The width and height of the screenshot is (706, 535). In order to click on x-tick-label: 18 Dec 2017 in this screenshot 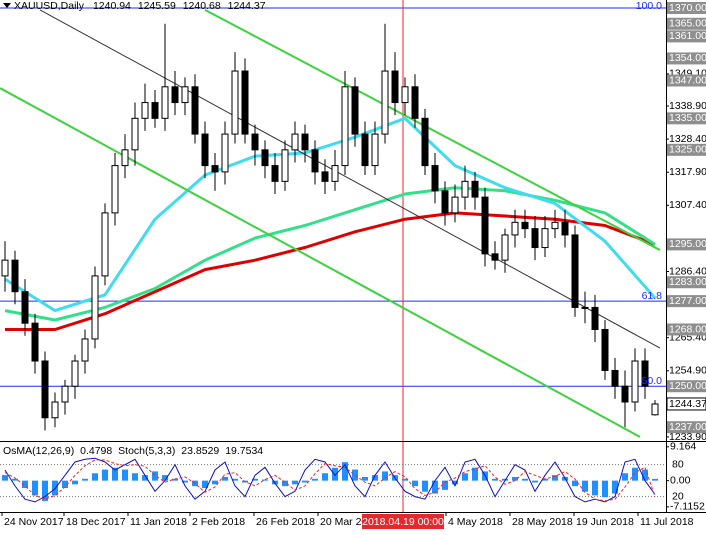, I will do `click(96, 522)`.